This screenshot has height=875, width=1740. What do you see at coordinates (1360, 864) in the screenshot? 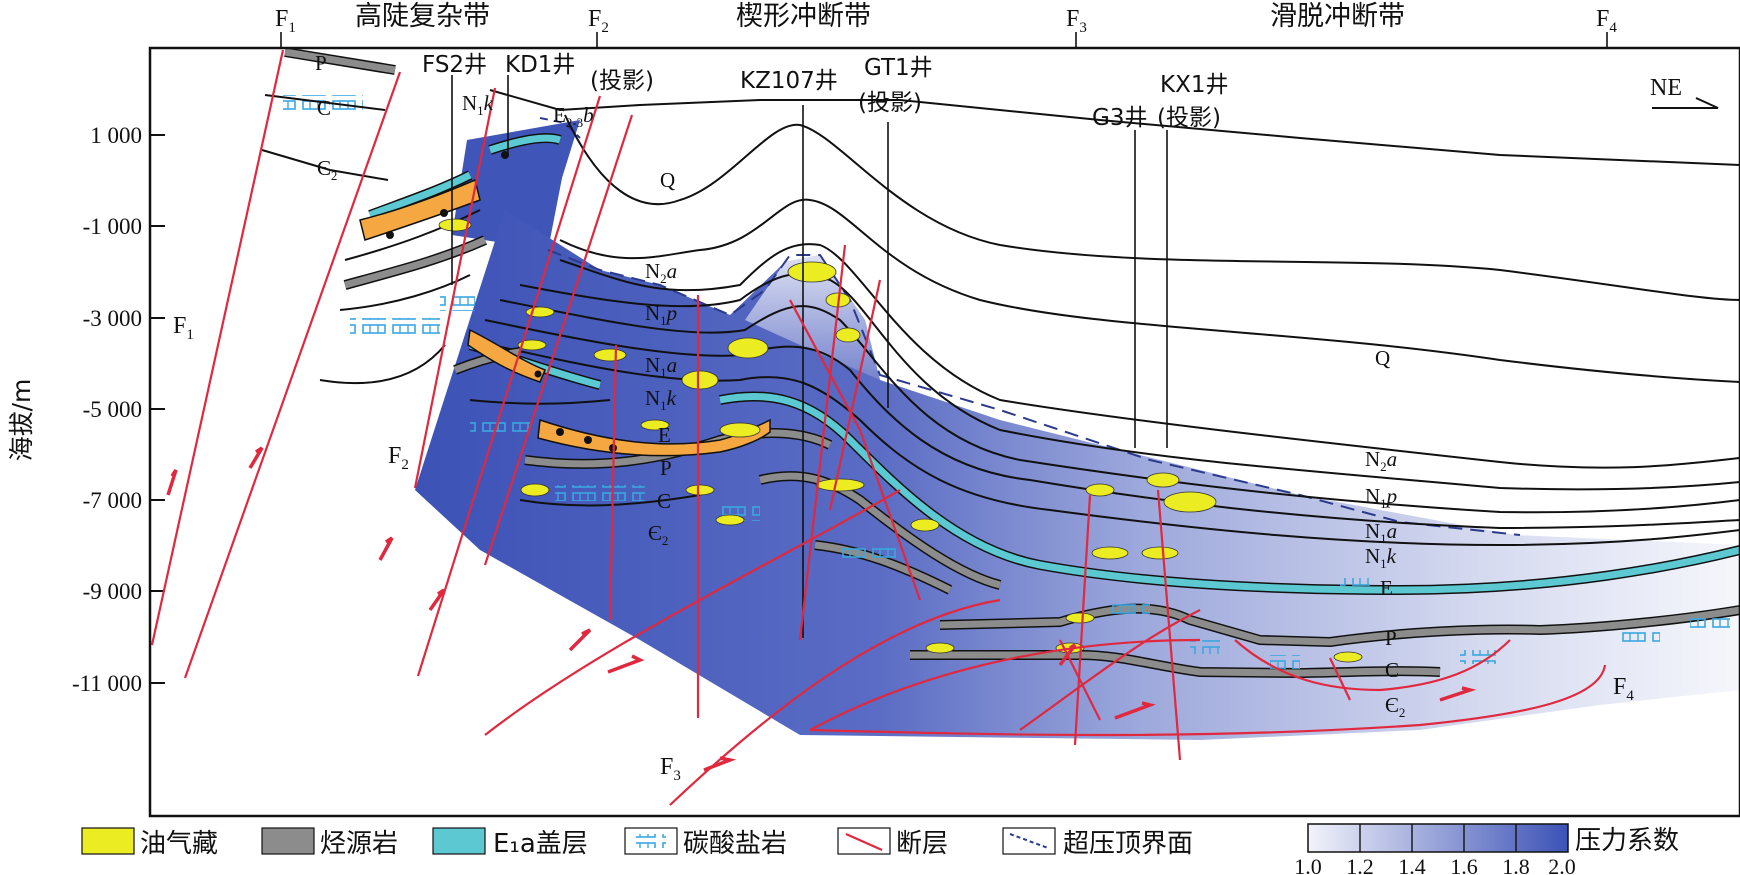
I see `pressure-scale-tick: 1.2` at bounding box center [1360, 864].